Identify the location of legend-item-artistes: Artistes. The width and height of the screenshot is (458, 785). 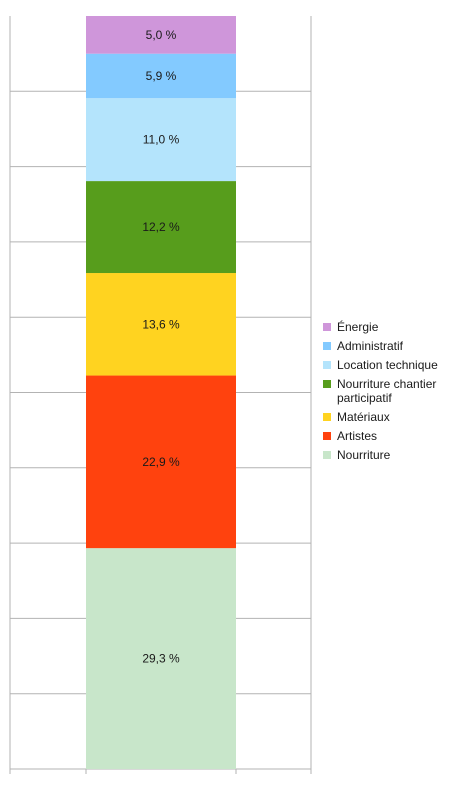
(390, 436).